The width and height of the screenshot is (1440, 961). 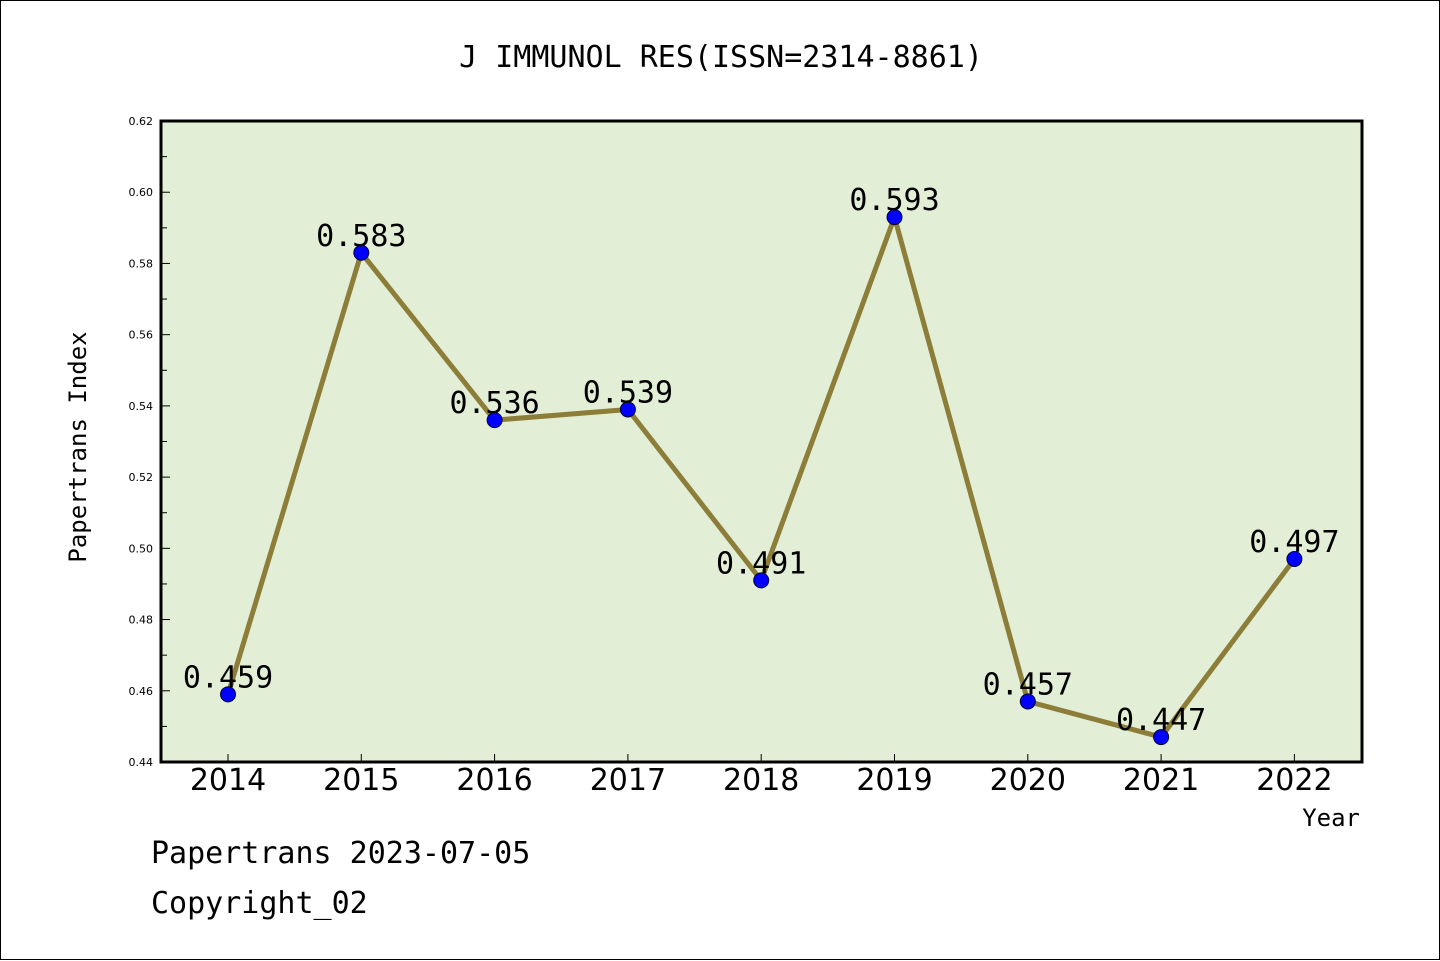 What do you see at coordinates (141, 477) in the screenshot?
I see `y-tick-label: 0.52` at bounding box center [141, 477].